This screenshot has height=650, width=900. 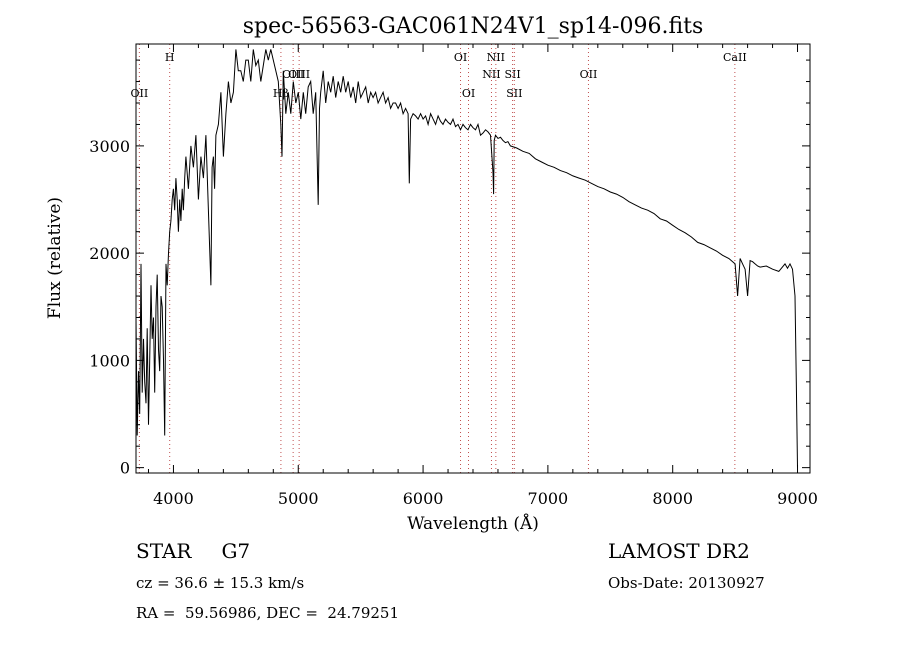 What do you see at coordinates (55, 258) in the screenshot?
I see `y-axis-label: Flux (relative)` at bounding box center [55, 258].